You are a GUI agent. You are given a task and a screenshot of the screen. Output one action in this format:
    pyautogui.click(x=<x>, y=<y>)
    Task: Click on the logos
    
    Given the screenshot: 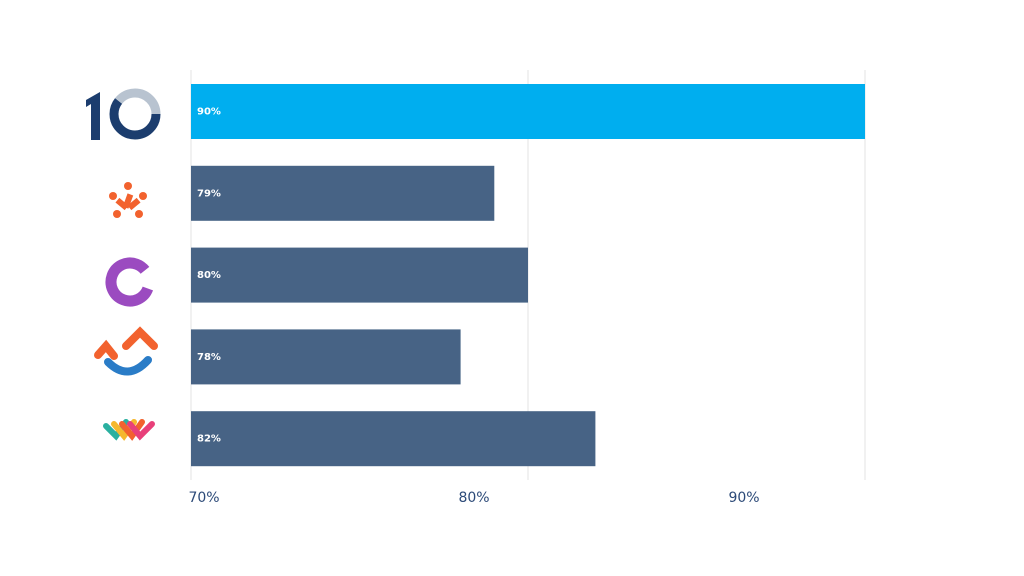 What is the action you would take?
    pyautogui.click(x=123, y=264)
    